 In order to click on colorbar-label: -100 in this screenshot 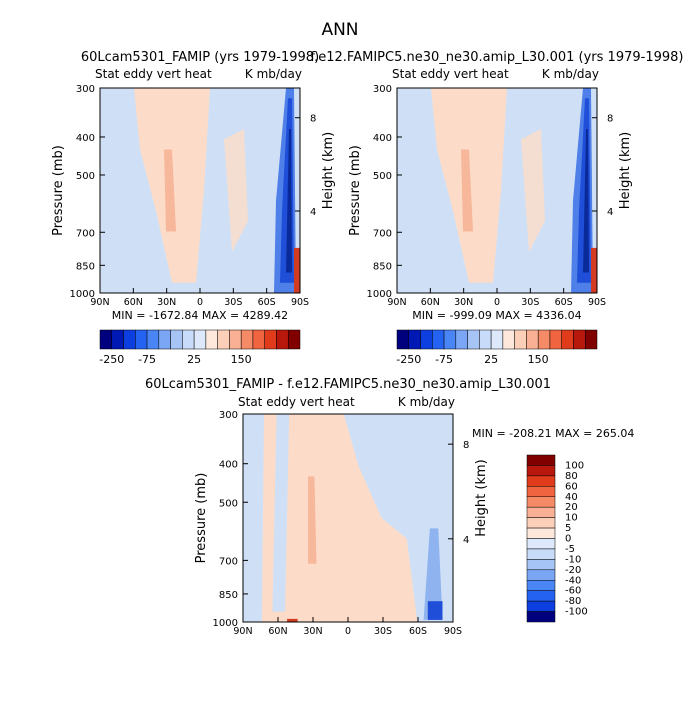, I will do `click(576, 612)`.